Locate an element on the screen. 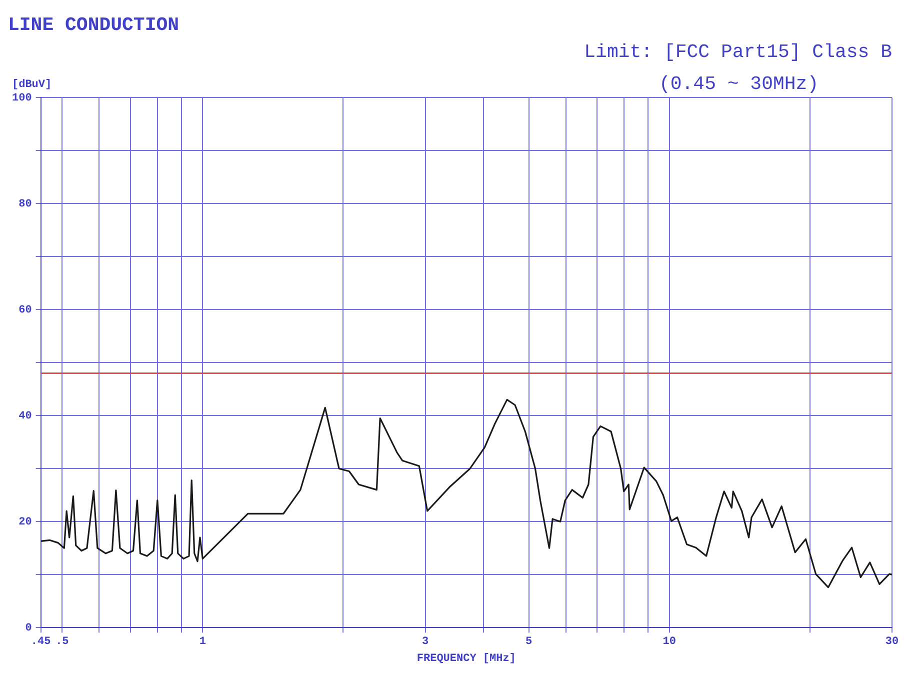 This screenshot has width=924, height=675. text: (0.45 ~ 30MHz) is located at coordinates (738, 84).